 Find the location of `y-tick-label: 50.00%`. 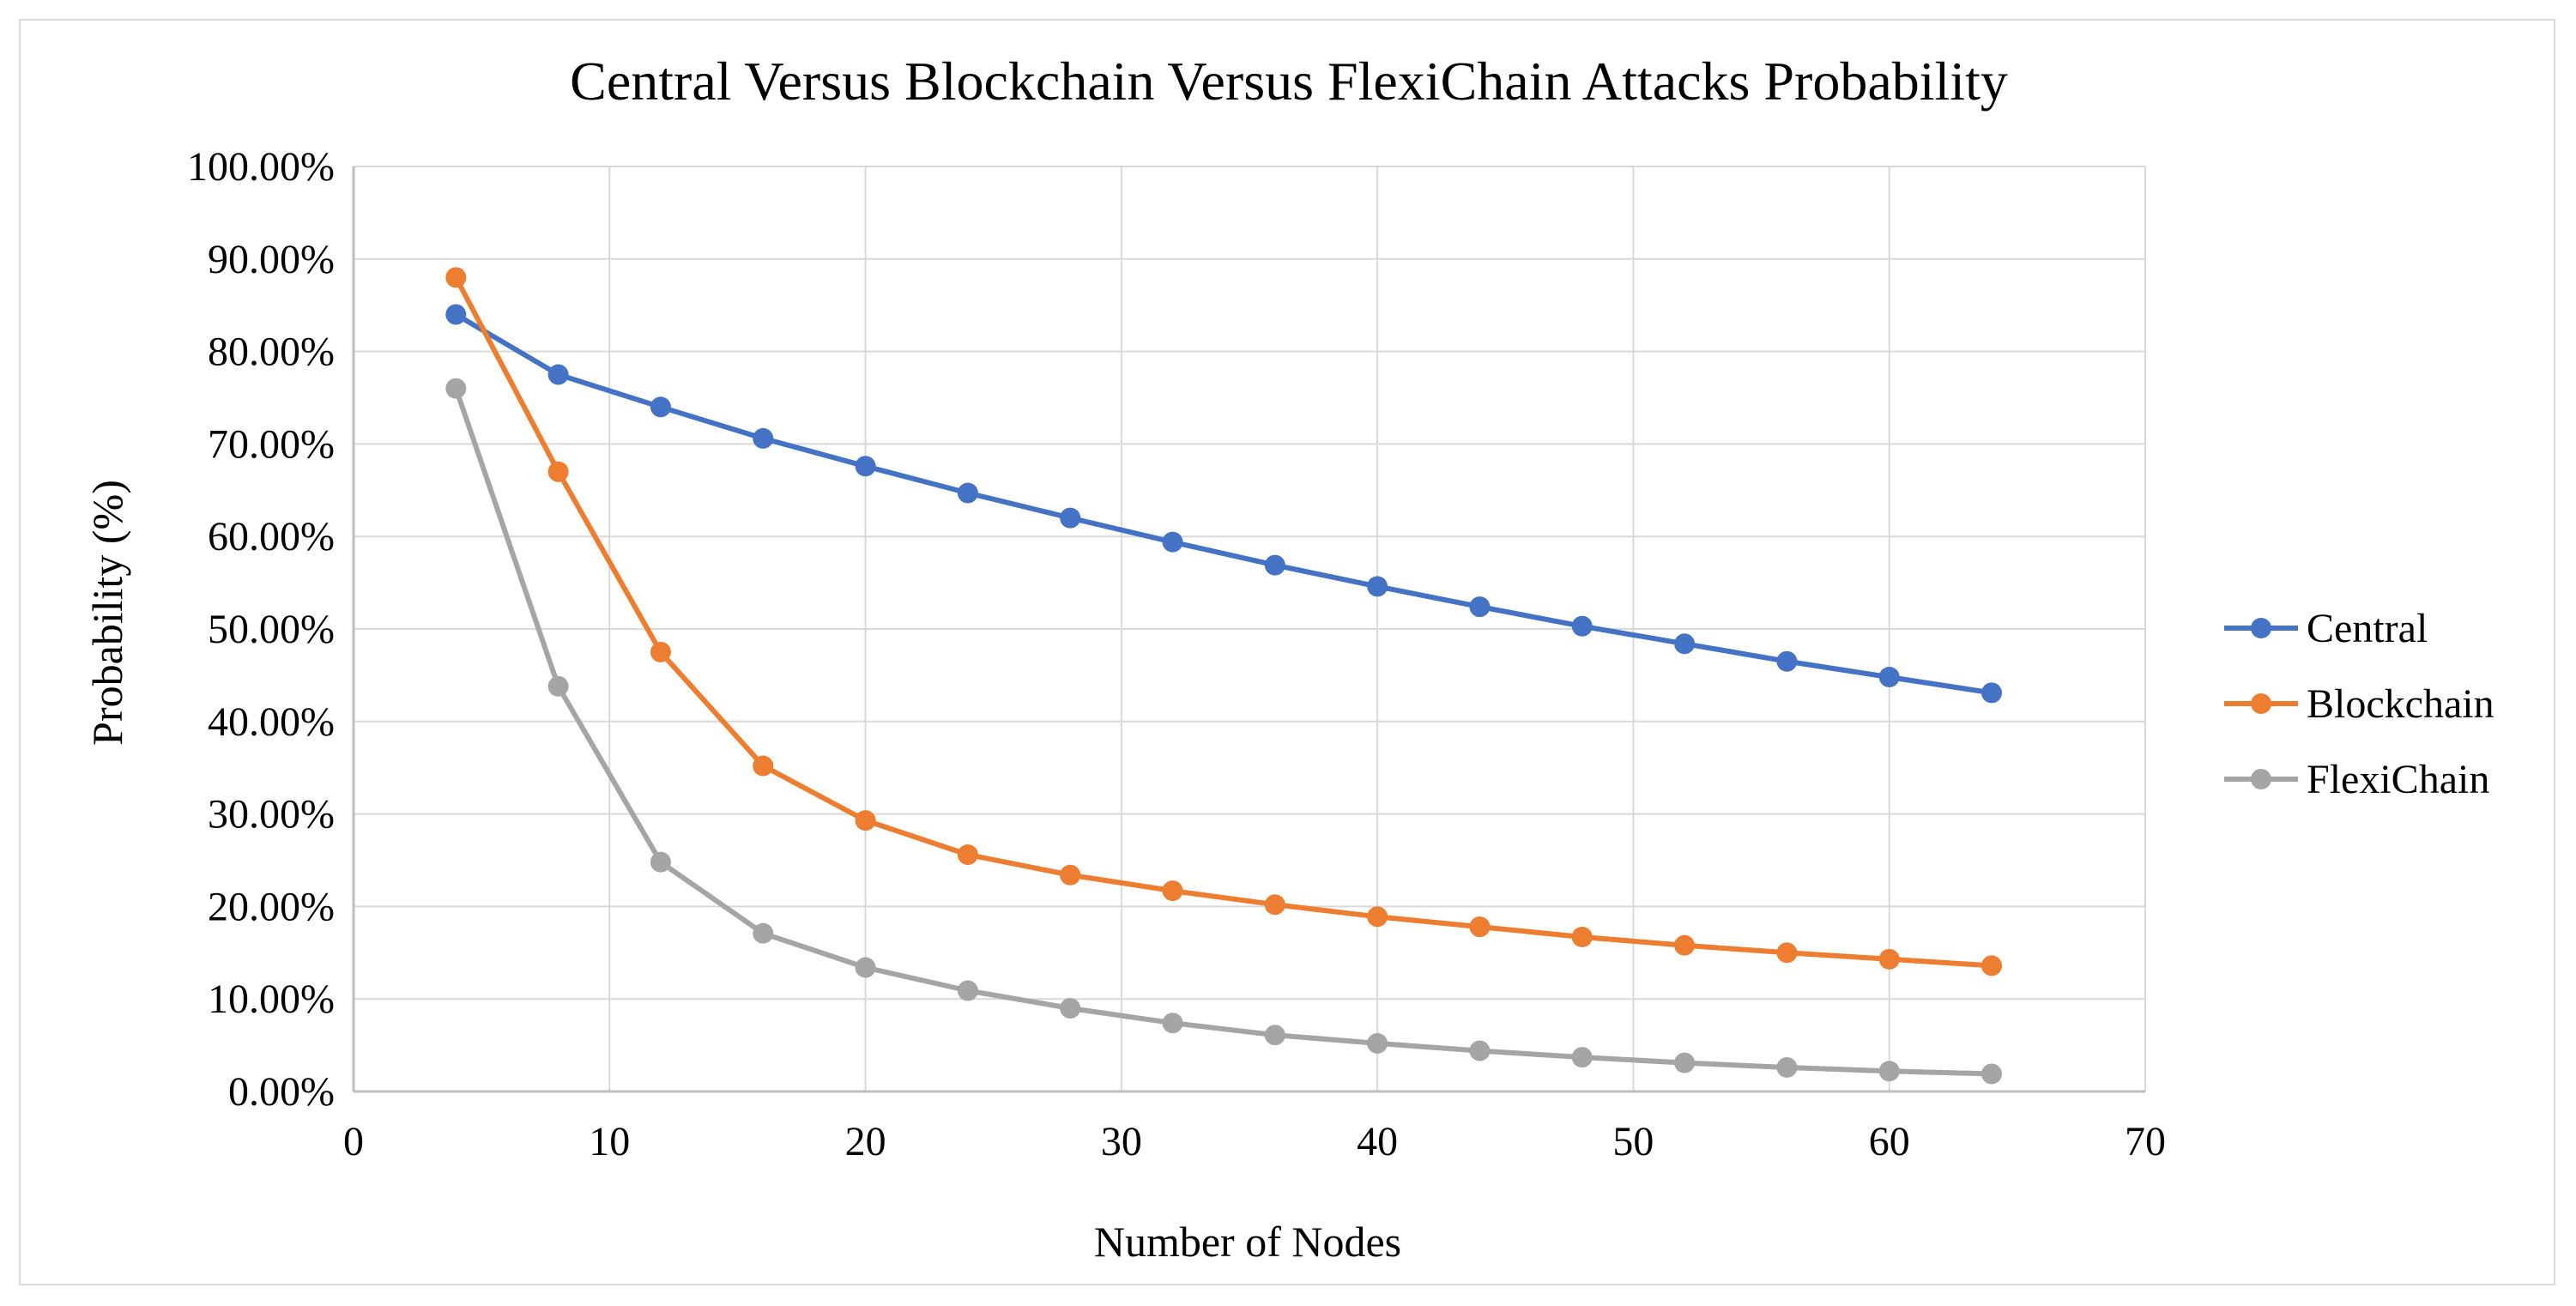

y-tick-label: 50.00% is located at coordinates (271, 629).